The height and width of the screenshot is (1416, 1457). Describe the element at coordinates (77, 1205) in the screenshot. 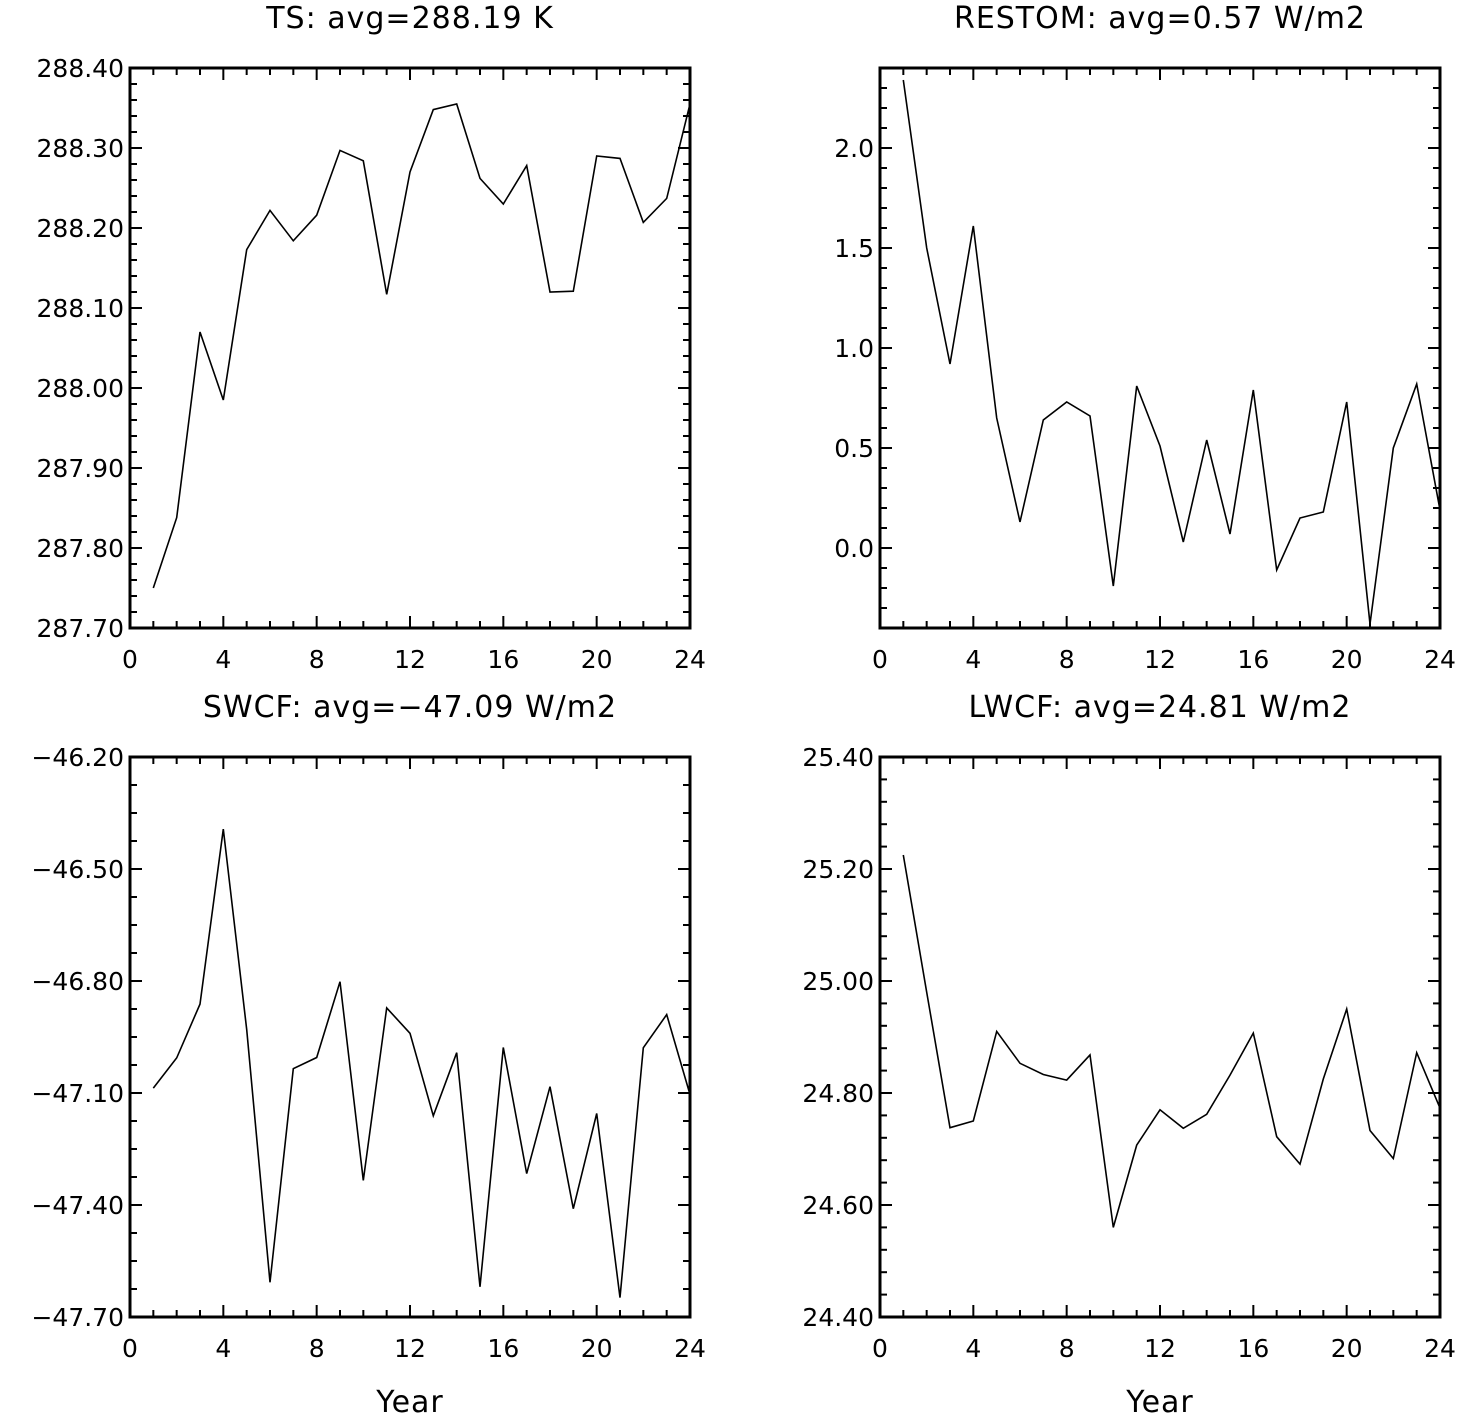

I see `y-tick-label: −47.40` at that location.